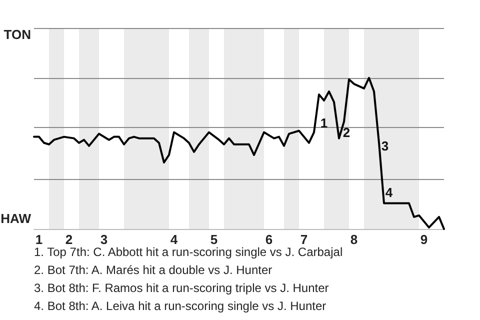 The image size is (480, 320). Describe the element at coordinates (304, 239) in the screenshot. I see `x-tick-label: 7` at that location.